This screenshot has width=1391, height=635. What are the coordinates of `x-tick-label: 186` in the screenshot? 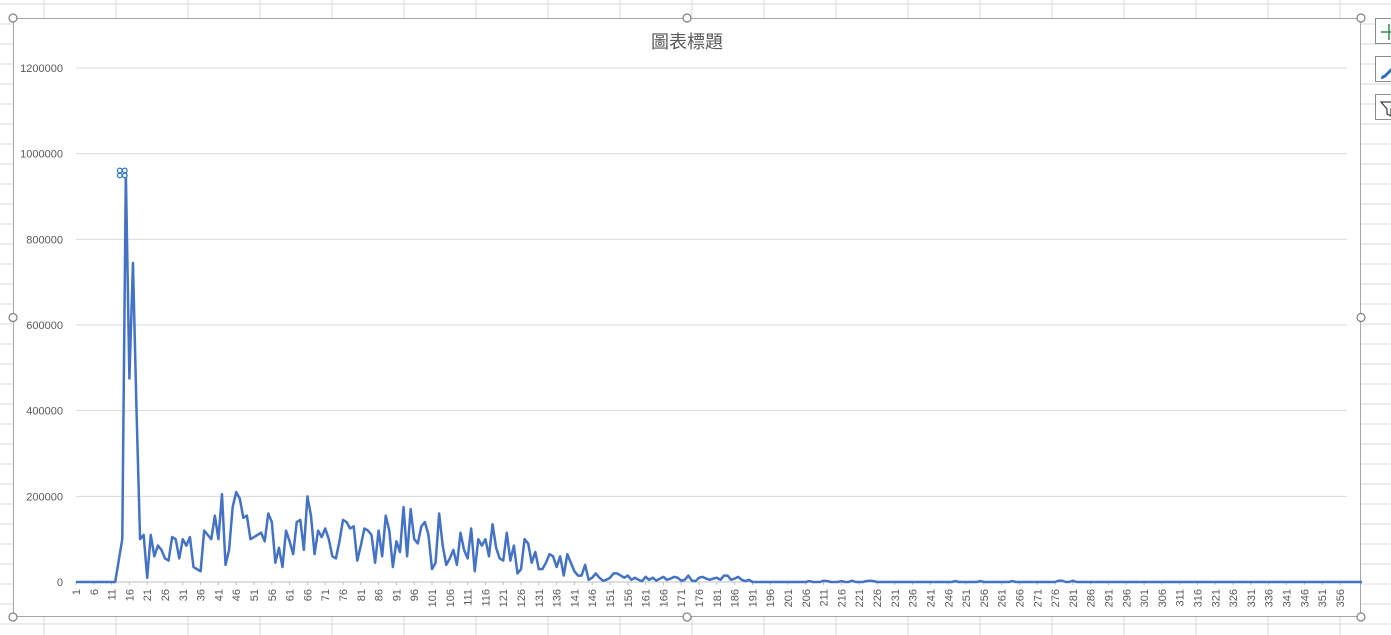 It's located at (736, 598).